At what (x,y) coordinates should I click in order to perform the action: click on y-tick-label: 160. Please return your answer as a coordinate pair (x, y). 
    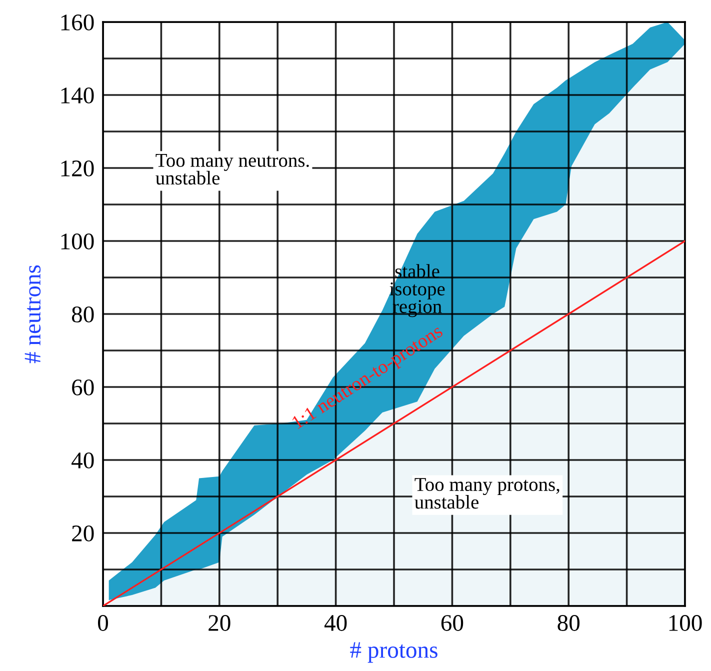
    Looking at the image, I should click on (77, 22).